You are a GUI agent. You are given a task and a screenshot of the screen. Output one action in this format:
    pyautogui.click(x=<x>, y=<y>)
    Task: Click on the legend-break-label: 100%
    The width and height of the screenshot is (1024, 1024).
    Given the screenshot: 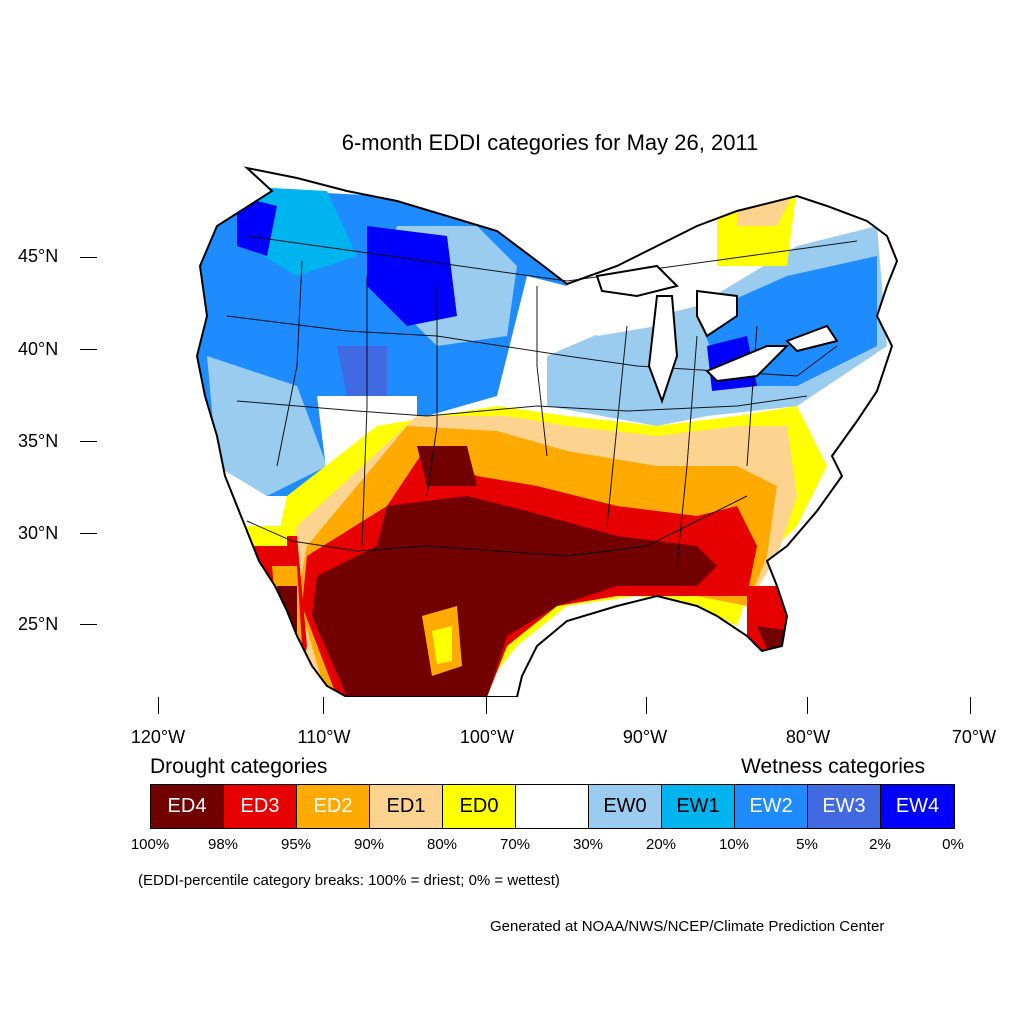 What is the action you would take?
    pyautogui.click(x=150, y=844)
    